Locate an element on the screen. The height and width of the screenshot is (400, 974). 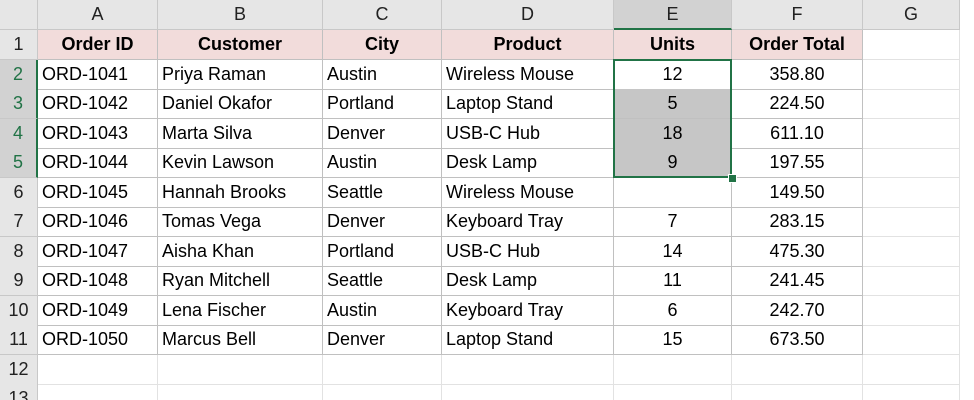
table-cell: ORD-1042 is located at coordinates (98, 104).